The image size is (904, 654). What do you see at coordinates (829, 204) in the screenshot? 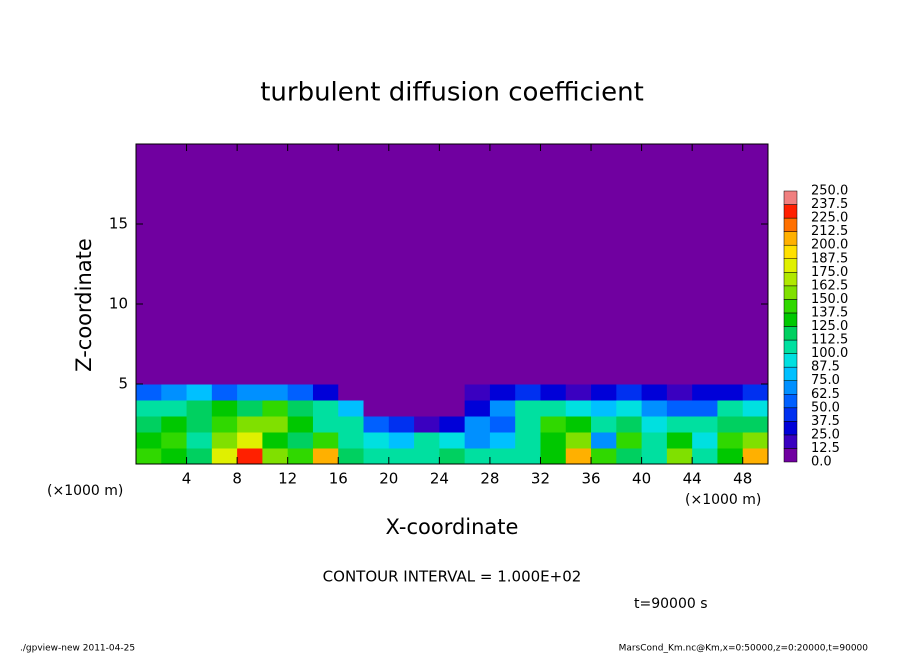
I see `colorbar-label: 237.5` at bounding box center [829, 204].